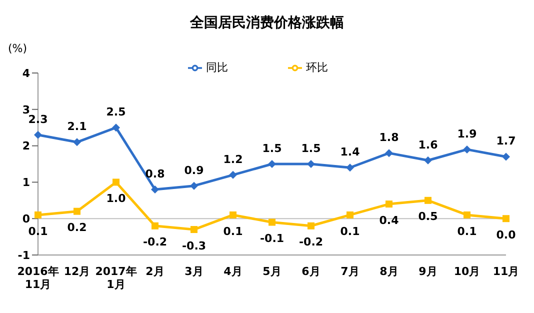  Describe the element at coordinates (26, 146) in the screenshot. I see `y-tick-label: 2` at that location.